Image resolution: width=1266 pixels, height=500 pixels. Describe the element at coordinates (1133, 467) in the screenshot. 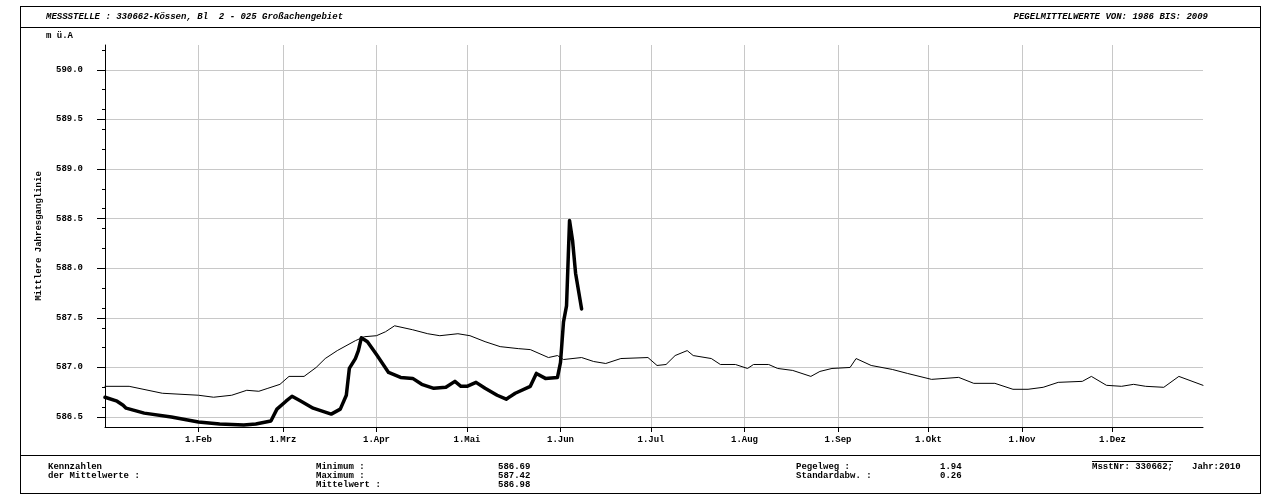

I see `text: MsstNr: 330662;` at that location.